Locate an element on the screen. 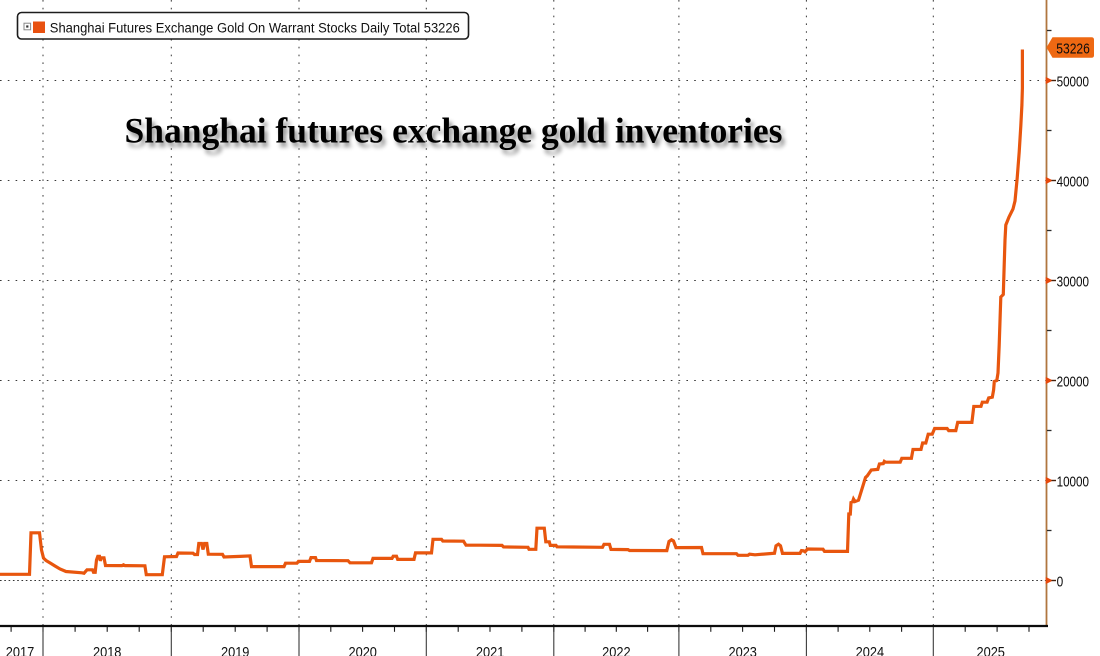  svg-text: 2017 is located at coordinates (20, 650).